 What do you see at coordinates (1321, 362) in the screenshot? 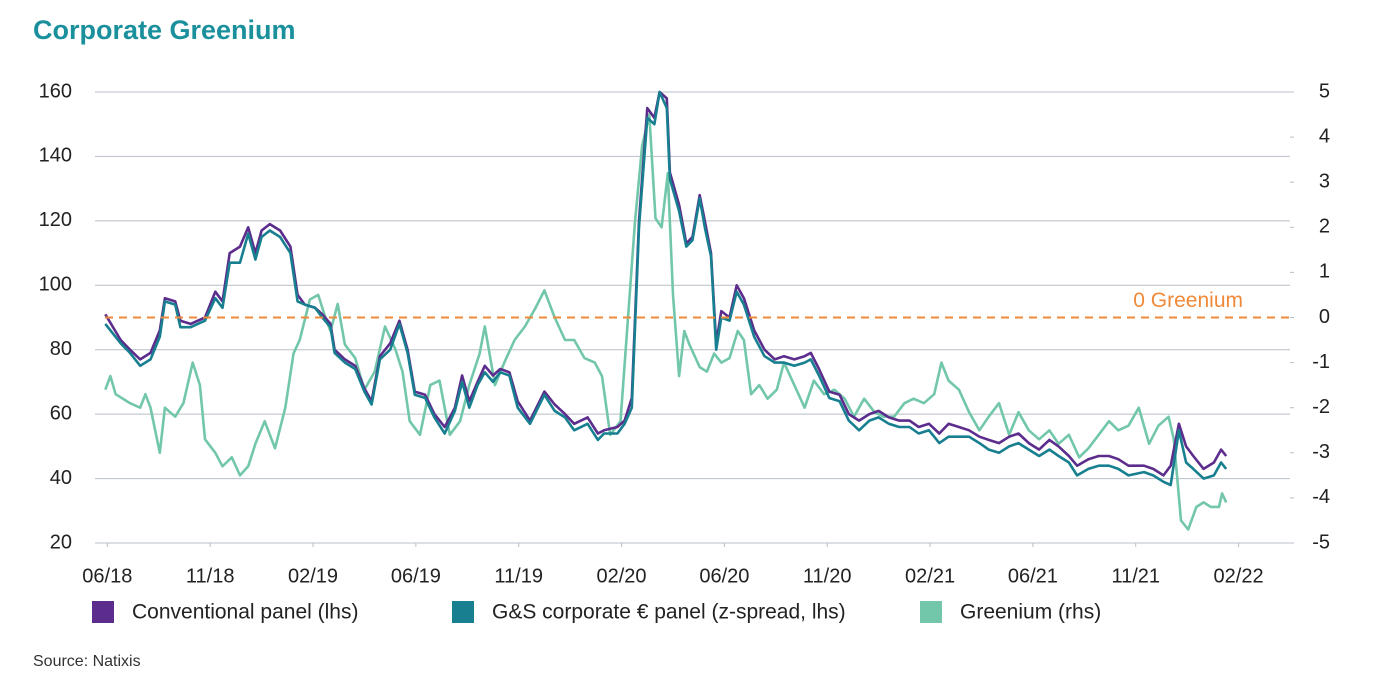
I see `y2-tick-label: -1` at bounding box center [1321, 362].